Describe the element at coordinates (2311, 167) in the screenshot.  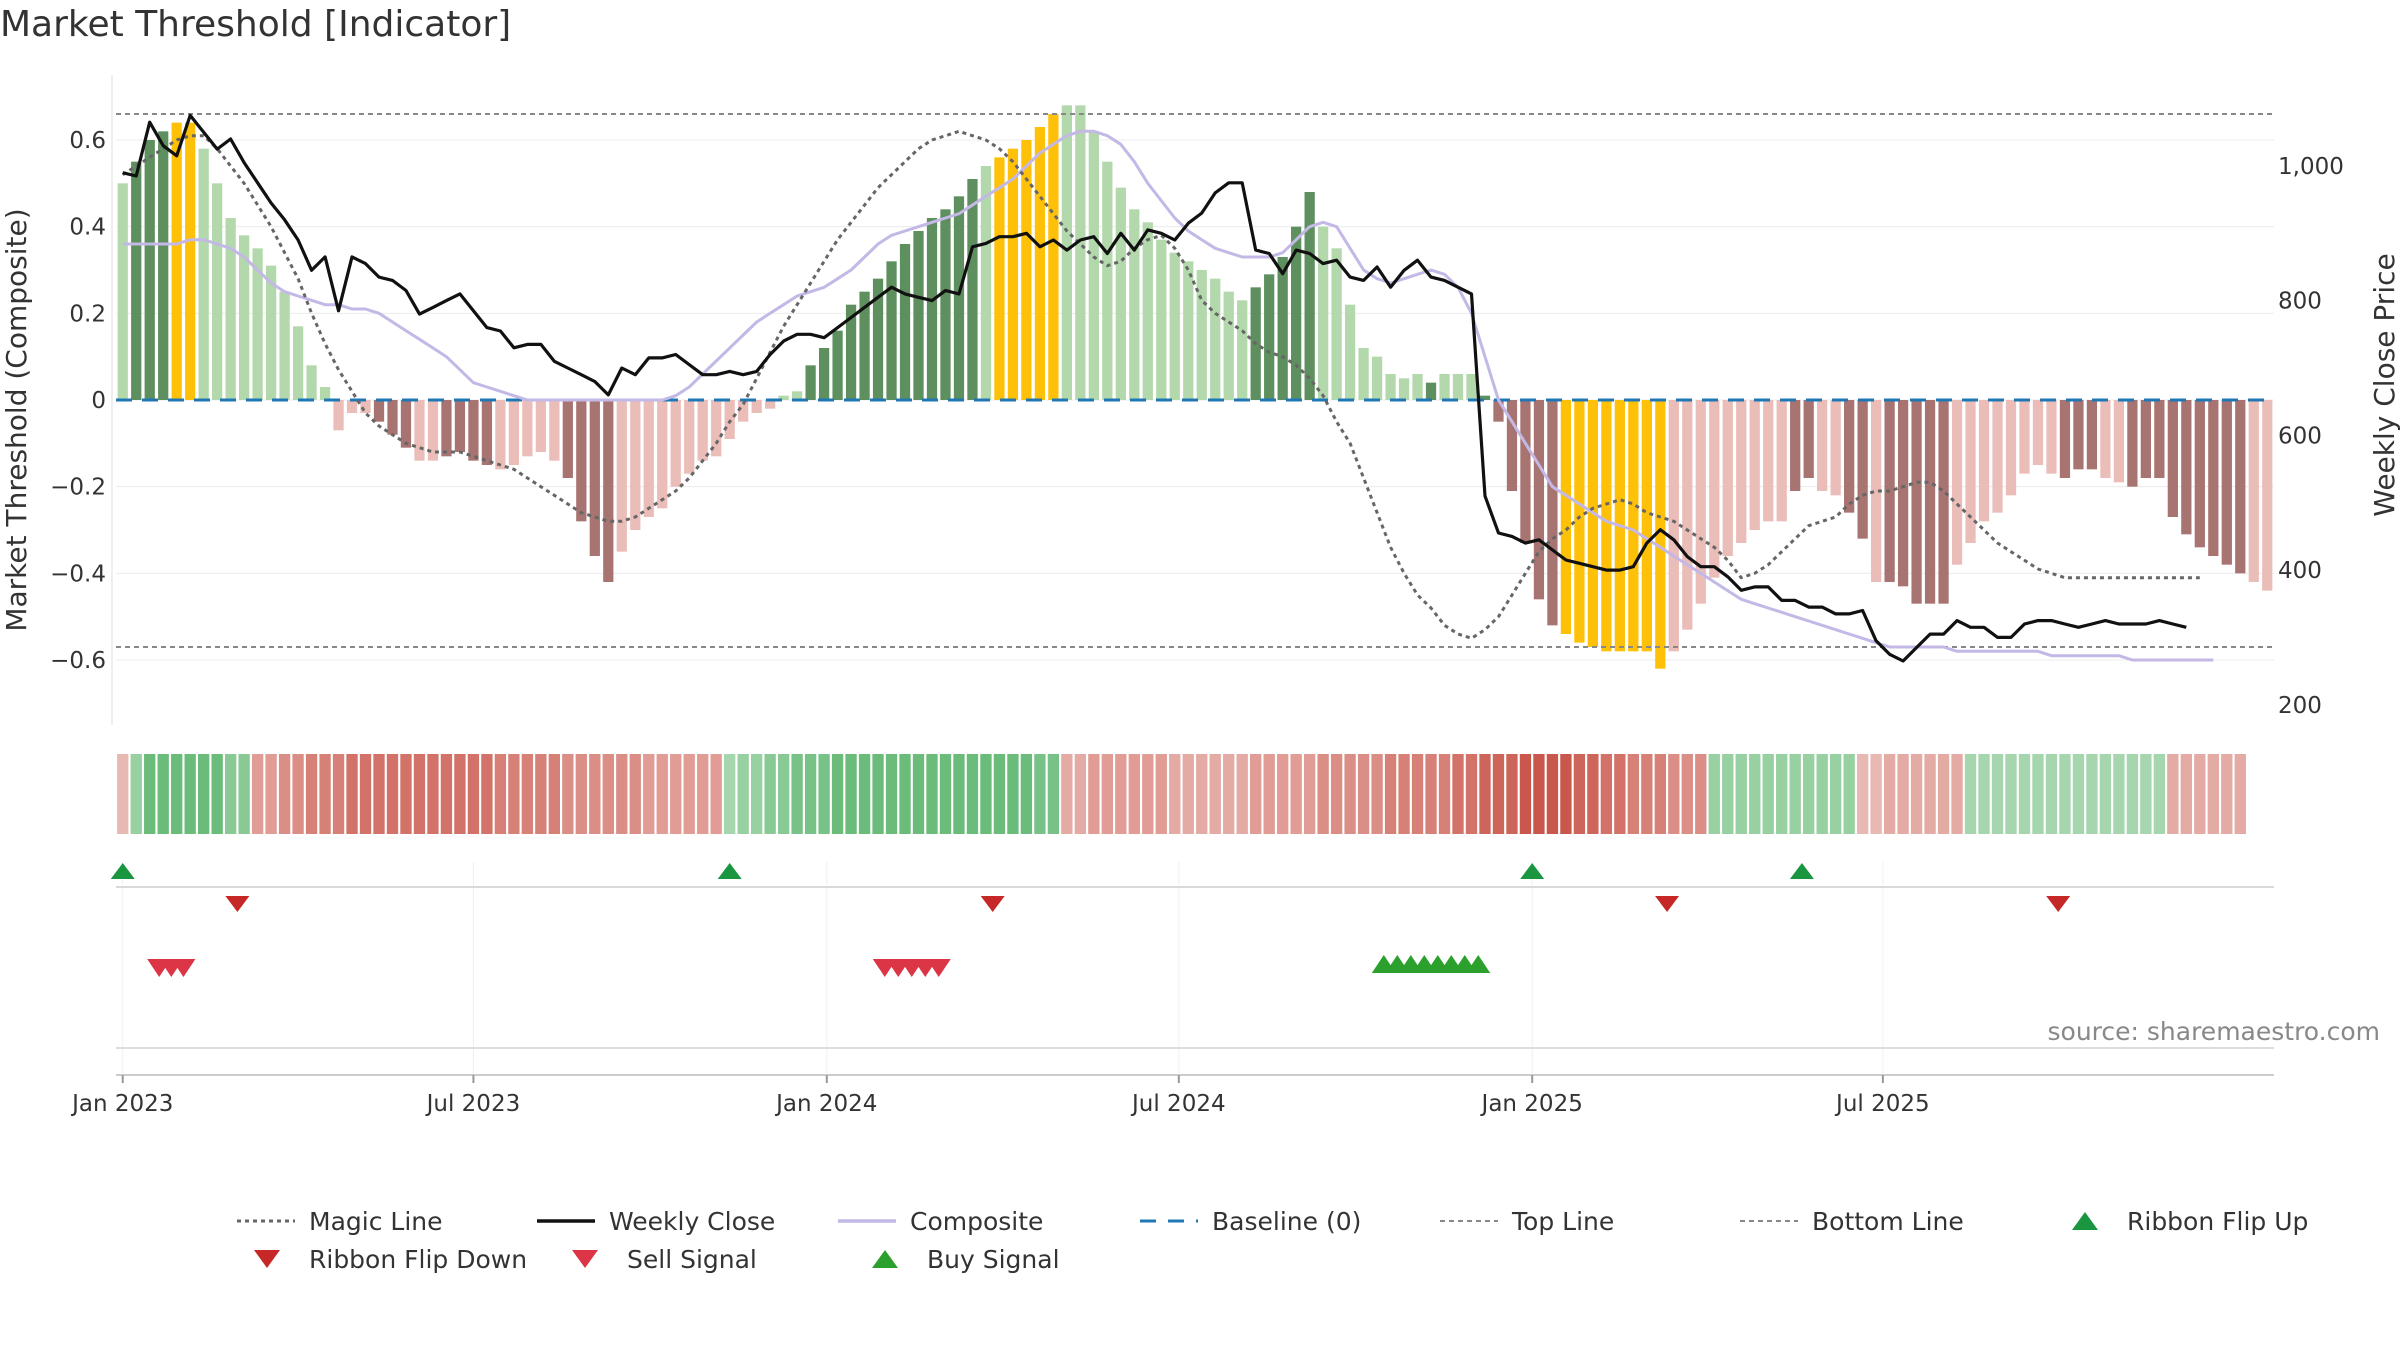
I see `right-tick-label: 1,000` at that location.